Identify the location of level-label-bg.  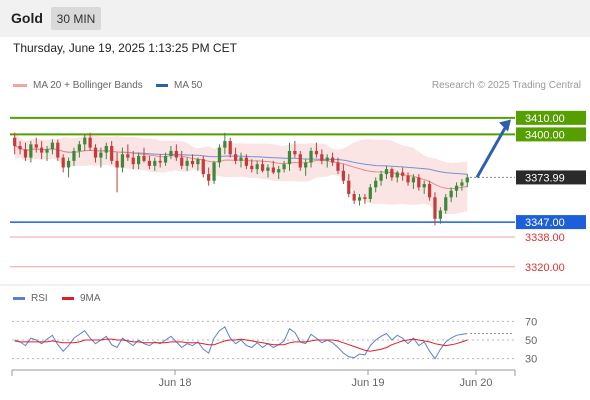
(551, 177).